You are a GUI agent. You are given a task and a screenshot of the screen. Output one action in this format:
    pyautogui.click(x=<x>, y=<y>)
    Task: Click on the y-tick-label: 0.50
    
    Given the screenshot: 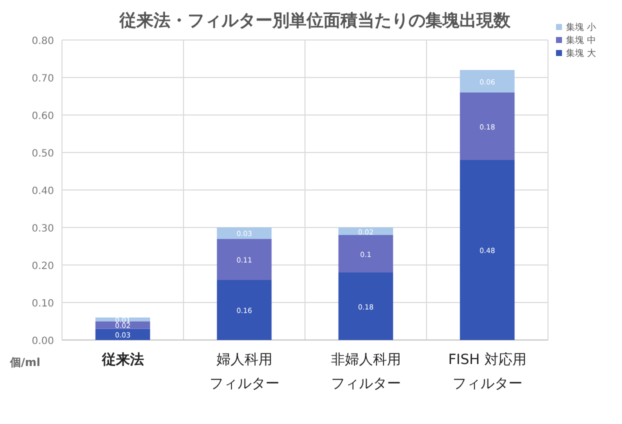 What is the action you would take?
    pyautogui.click(x=43, y=154)
    